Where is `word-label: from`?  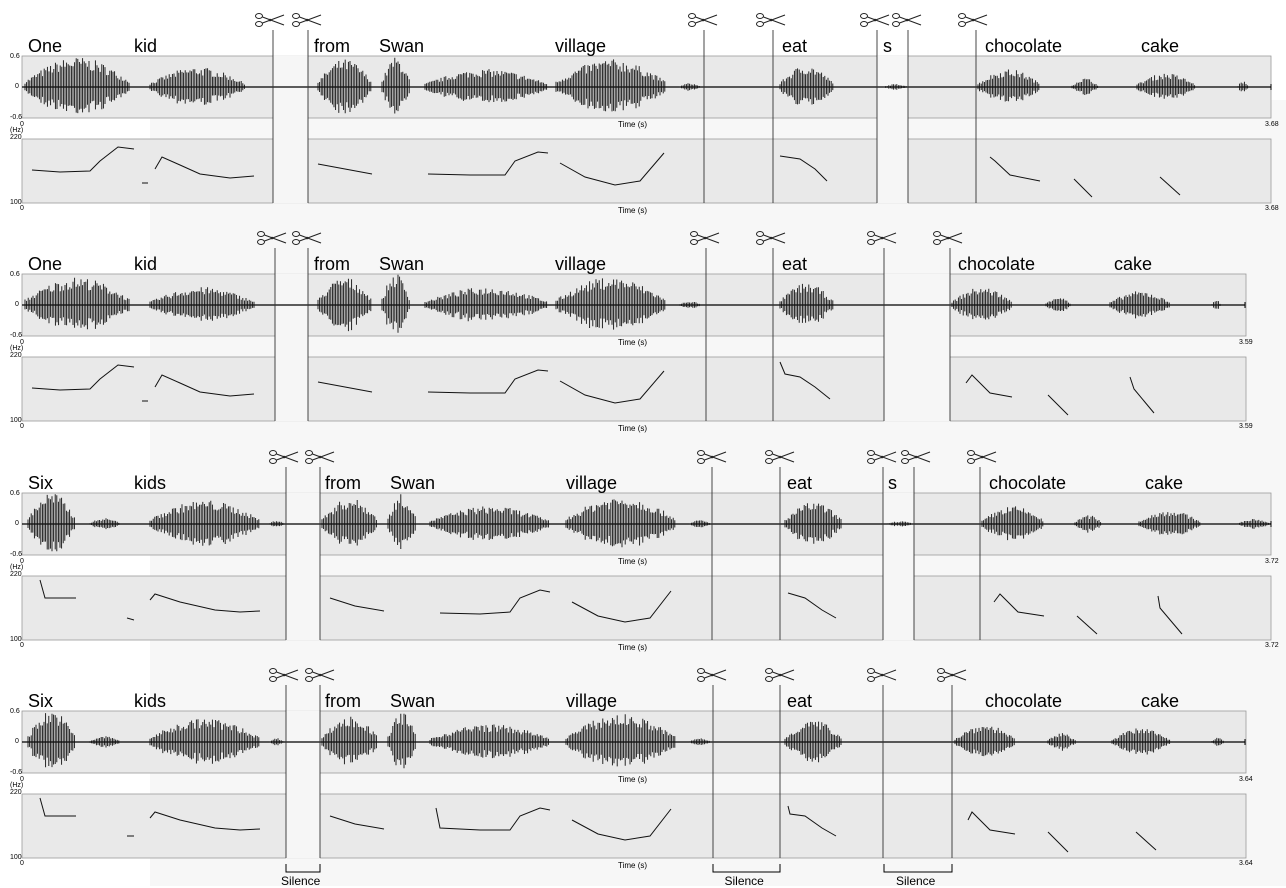
word-label: from is located at coordinates (332, 46).